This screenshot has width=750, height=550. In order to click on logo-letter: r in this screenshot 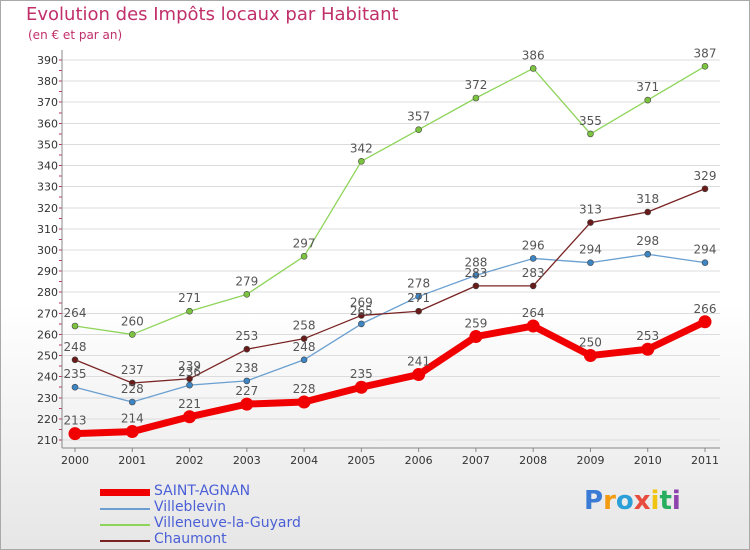, I will do `click(609, 501)`.